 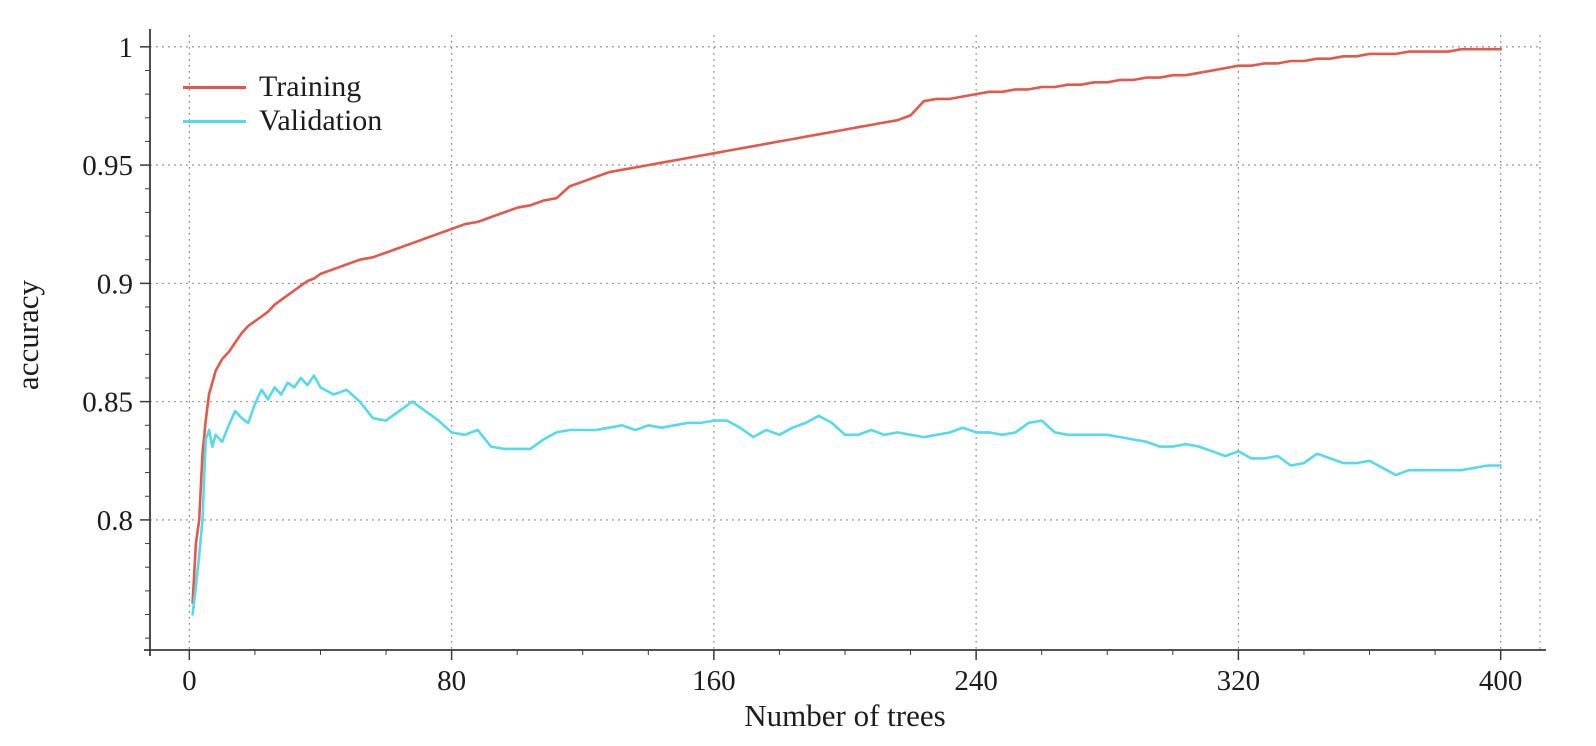 What do you see at coordinates (321, 120) in the screenshot?
I see `legend-label-validation: Validation` at bounding box center [321, 120].